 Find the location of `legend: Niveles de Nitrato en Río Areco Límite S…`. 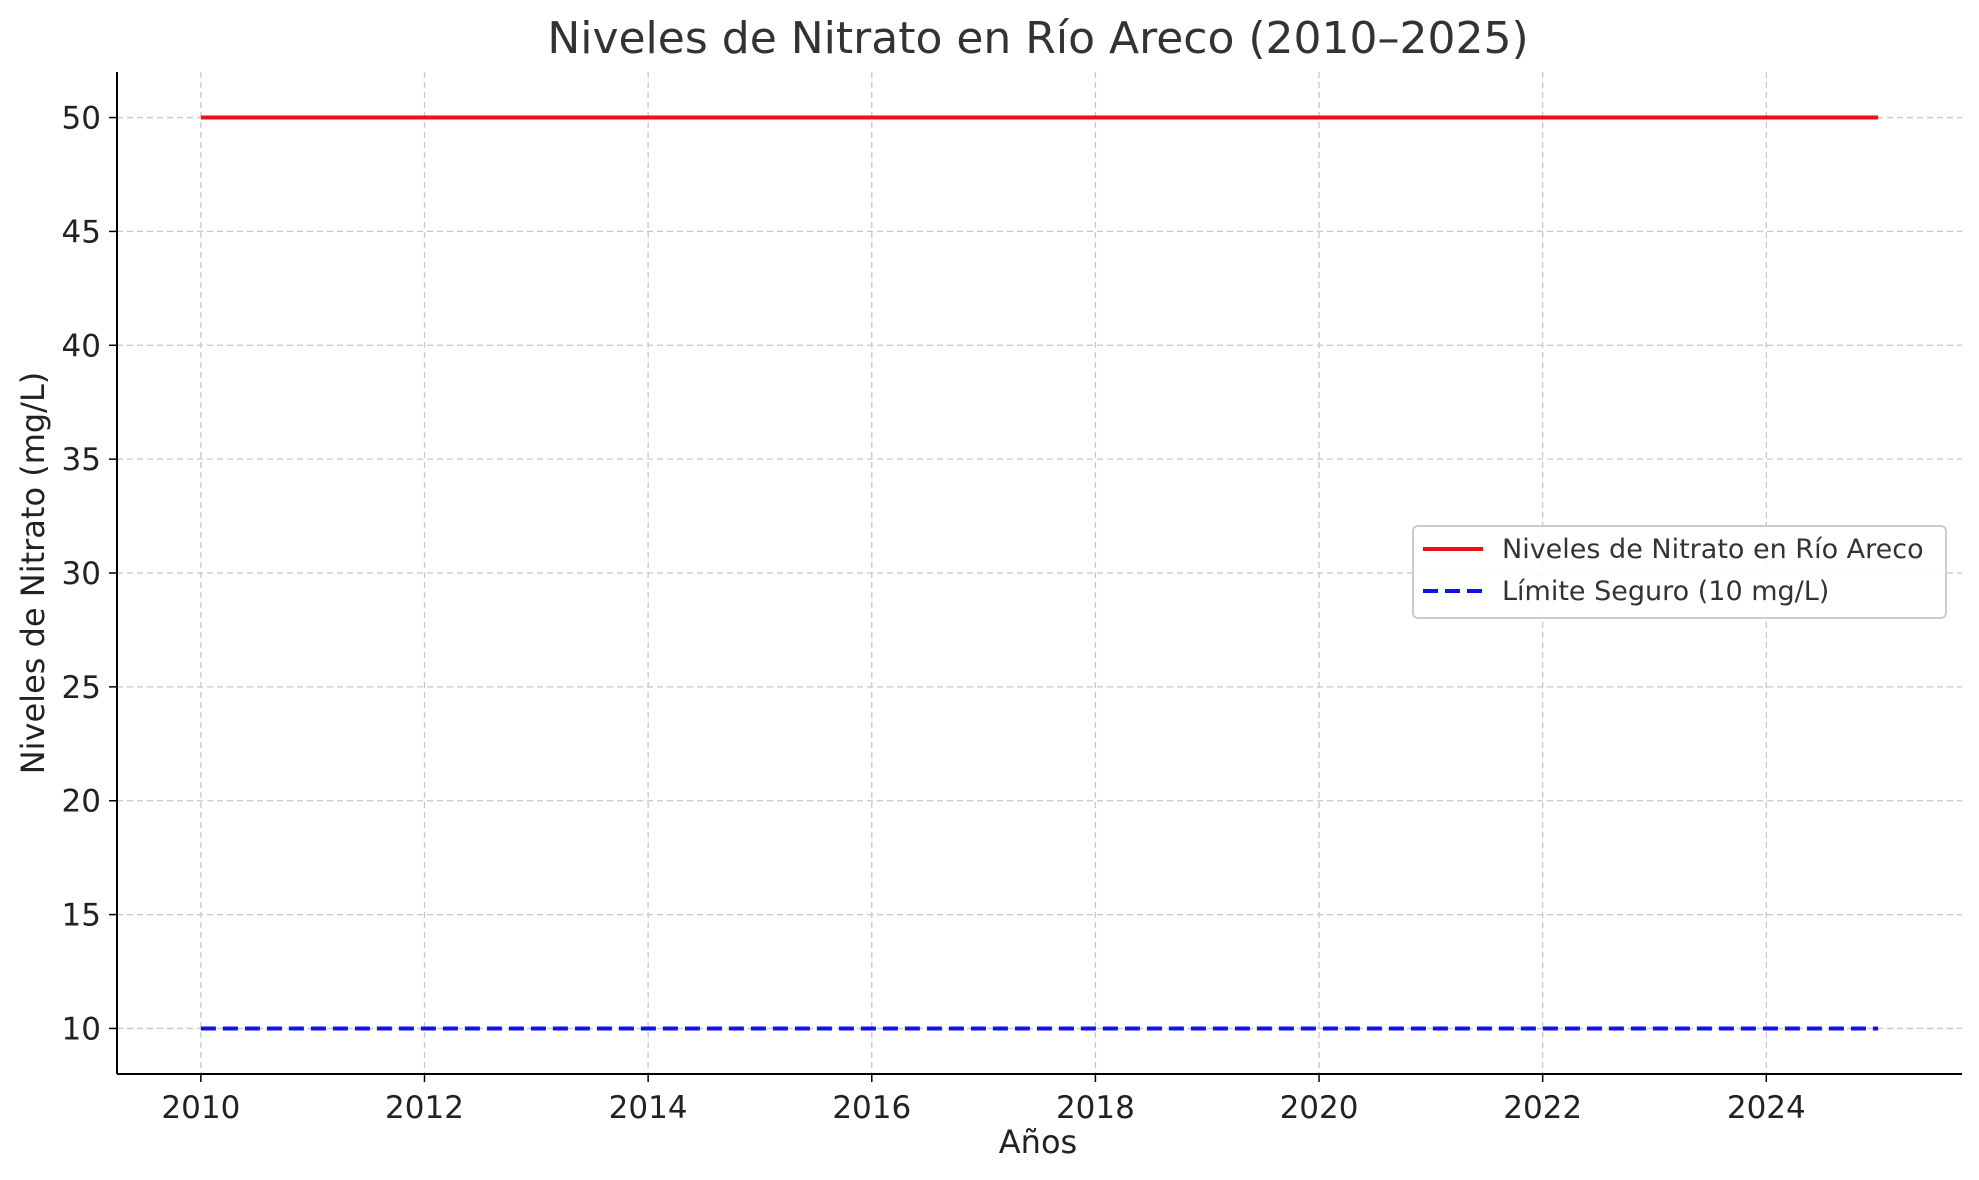

legend: Niveles de Nitrato en Río Areco Límite S… is located at coordinates (1679, 572).